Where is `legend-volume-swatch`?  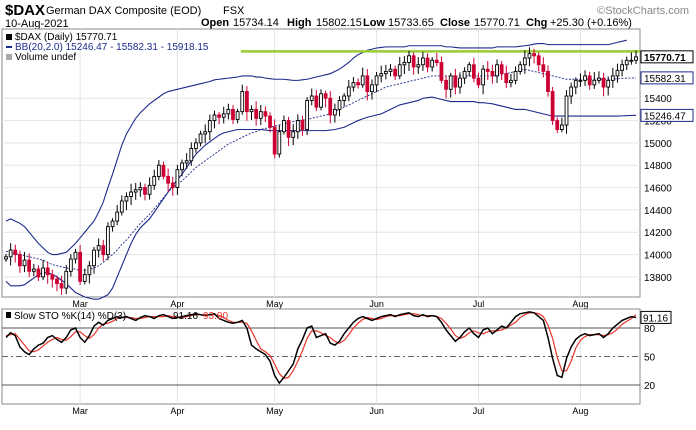 legend-volume-swatch is located at coordinates (9, 57).